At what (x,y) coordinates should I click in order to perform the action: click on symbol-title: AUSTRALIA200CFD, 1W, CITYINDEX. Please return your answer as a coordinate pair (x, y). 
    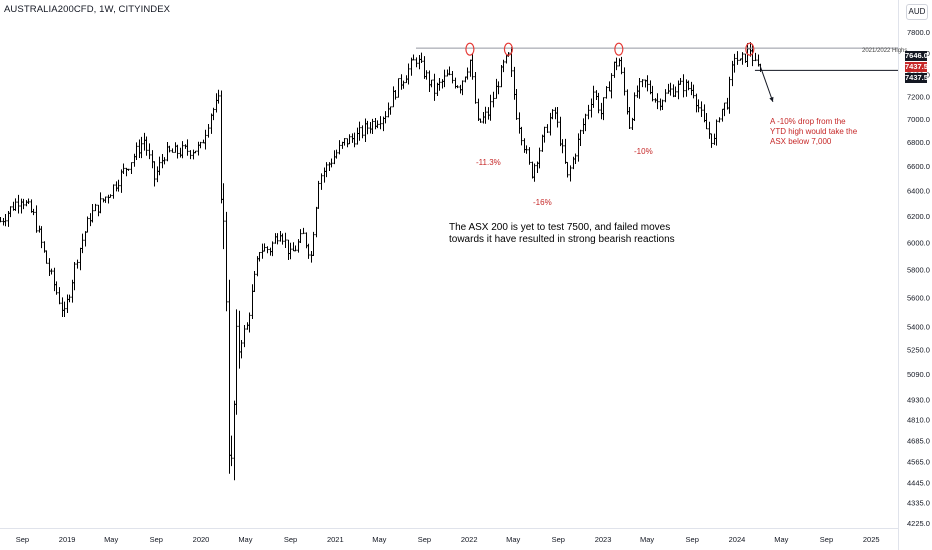
    Looking at the image, I should click on (87, 9).